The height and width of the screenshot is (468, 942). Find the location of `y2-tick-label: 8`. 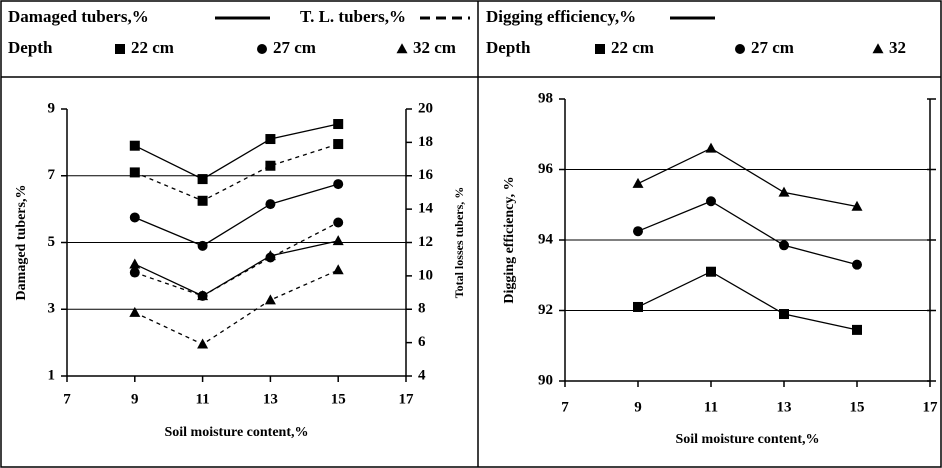

y2-tick-label: 8 is located at coordinates (422, 309).